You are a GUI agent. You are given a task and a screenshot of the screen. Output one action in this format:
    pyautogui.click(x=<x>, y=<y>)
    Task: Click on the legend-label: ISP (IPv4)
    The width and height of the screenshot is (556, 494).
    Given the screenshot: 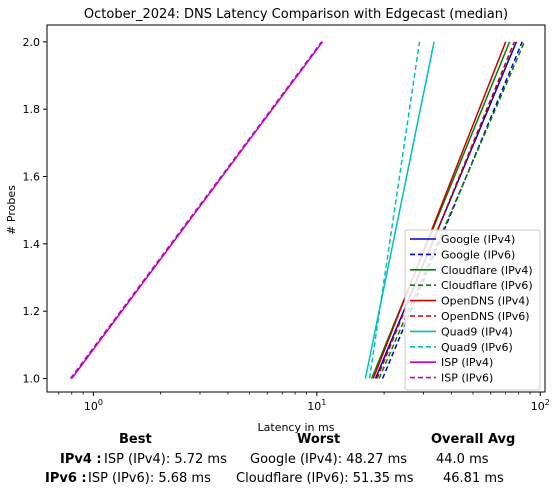 What is the action you would take?
    pyautogui.click(x=467, y=362)
    